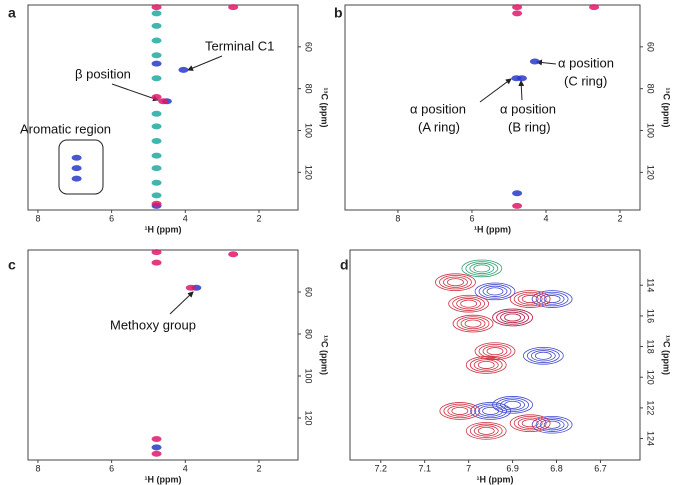 This screenshot has width=685, height=485. Describe the element at coordinates (424, 468) in the screenshot. I see `x-tick-label: 7.1` at that location.